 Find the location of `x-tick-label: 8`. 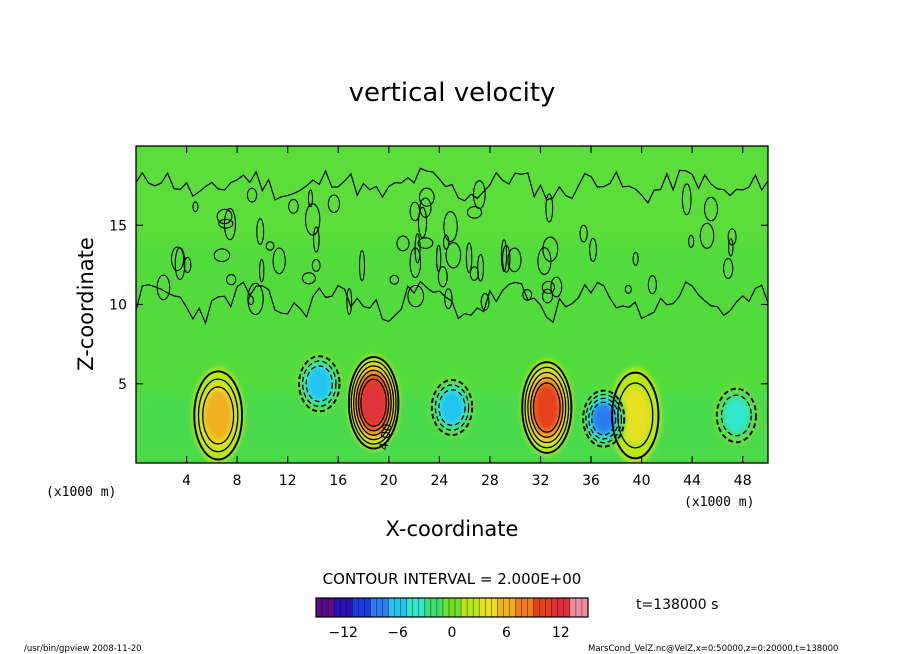

x-tick-label: 8 is located at coordinates (237, 481).